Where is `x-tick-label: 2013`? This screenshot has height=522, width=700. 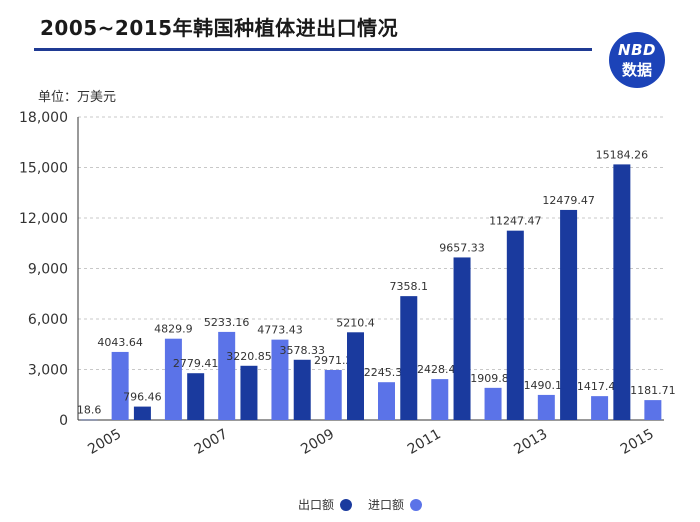
x-tick-label: 2013 is located at coordinates (530, 442).